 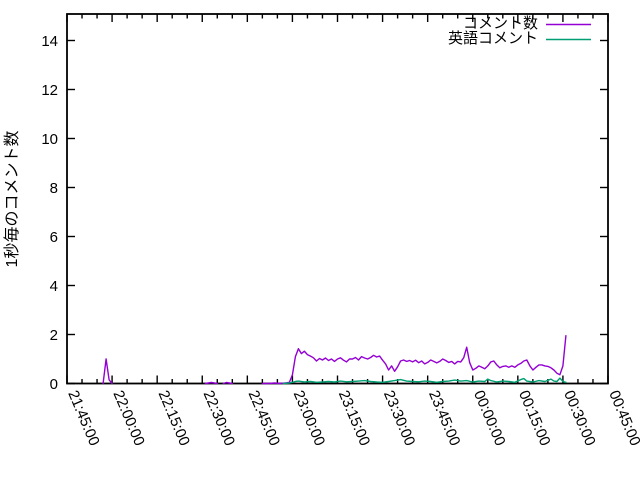 What do you see at coordinates (219, 418) in the screenshot?
I see `x-tick-label: 22:30:00` at bounding box center [219, 418].